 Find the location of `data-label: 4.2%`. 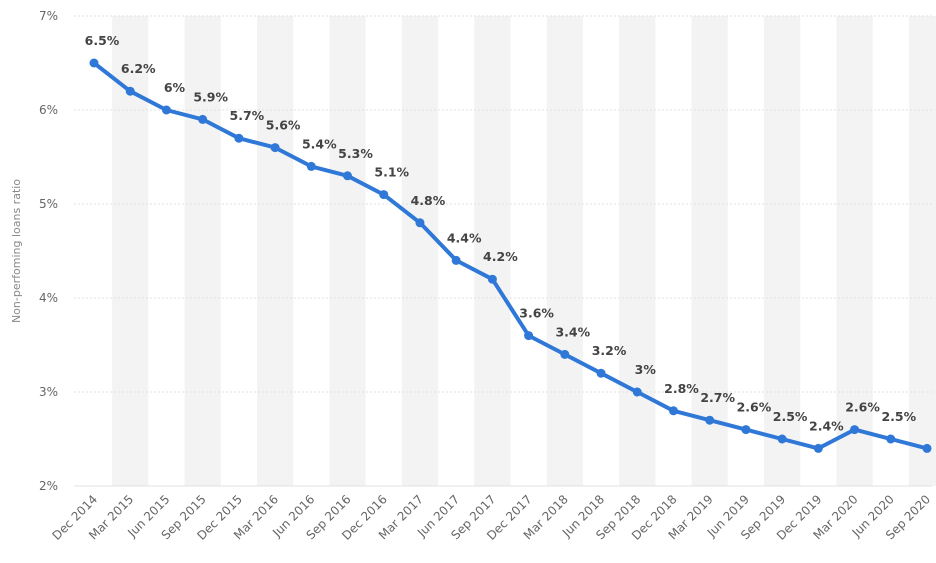

data-label: 4.2% is located at coordinates (500, 256).